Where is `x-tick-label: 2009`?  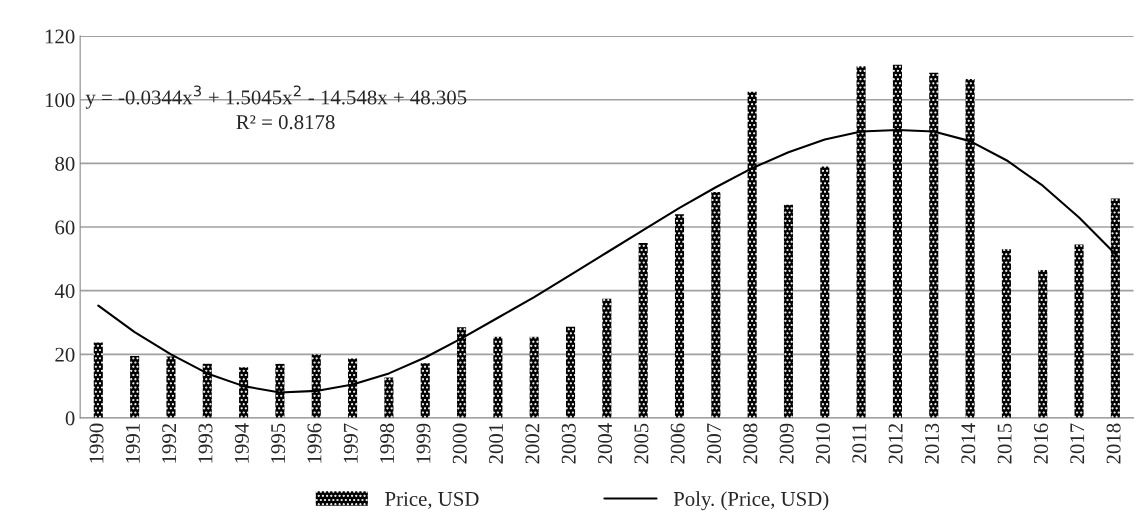 x-tick-label: 2009 is located at coordinates (786, 443).